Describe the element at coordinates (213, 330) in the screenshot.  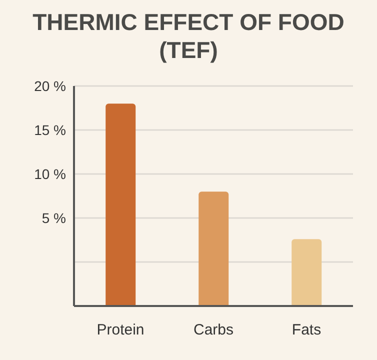
I see `x-tick-label: Carbs` at that location.